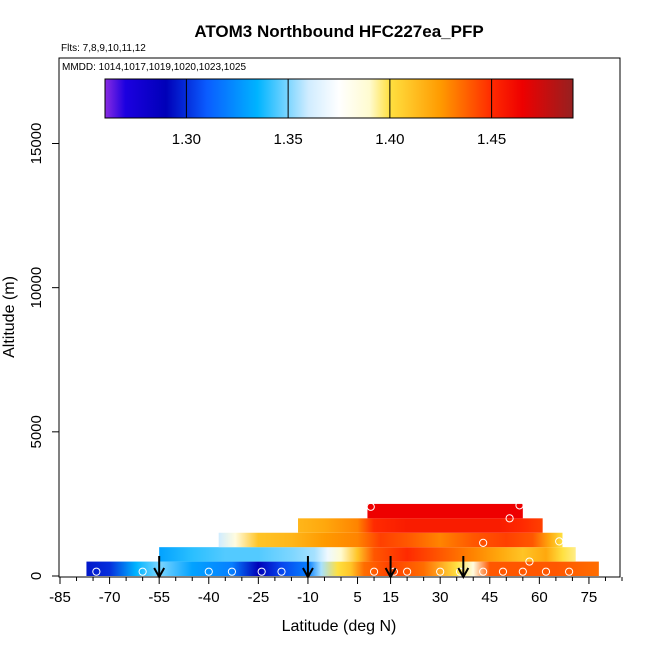 The width and height of the screenshot is (650, 650). Describe the element at coordinates (159, 597) in the screenshot. I see `x-tick-label: -55` at that location.